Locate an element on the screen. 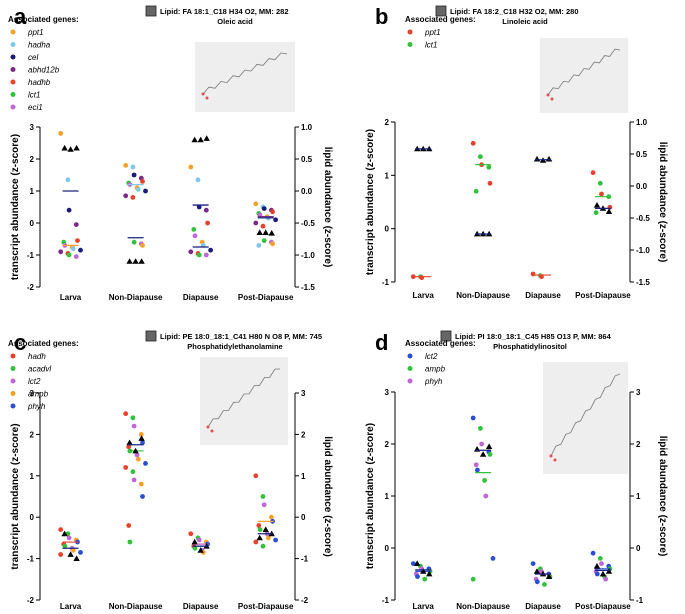  molecule-chain is located at coordinates (584, 72).